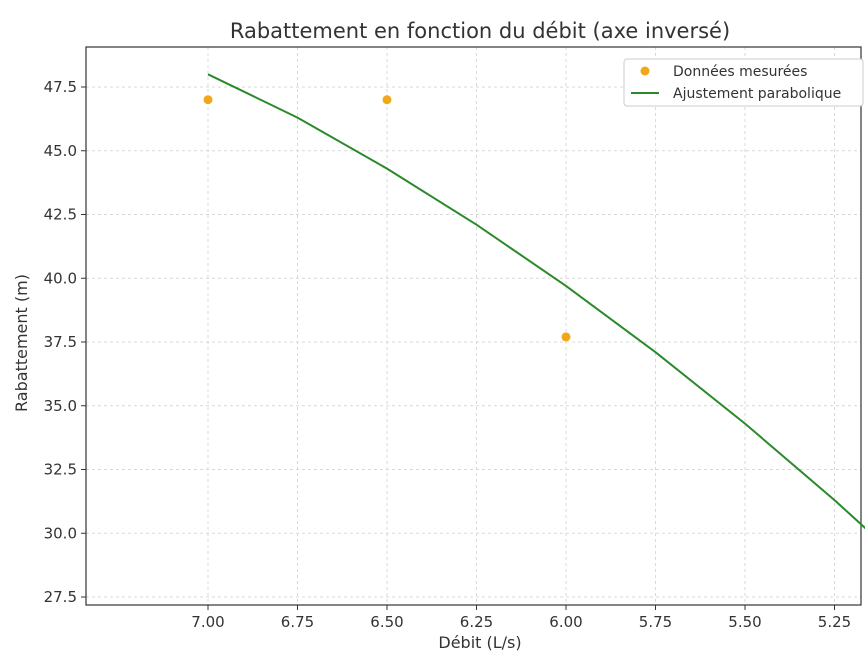  What do you see at coordinates (386, 622) in the screenshot?
I see `x-tick-label: 6.50` at bounding box center [386, 622].